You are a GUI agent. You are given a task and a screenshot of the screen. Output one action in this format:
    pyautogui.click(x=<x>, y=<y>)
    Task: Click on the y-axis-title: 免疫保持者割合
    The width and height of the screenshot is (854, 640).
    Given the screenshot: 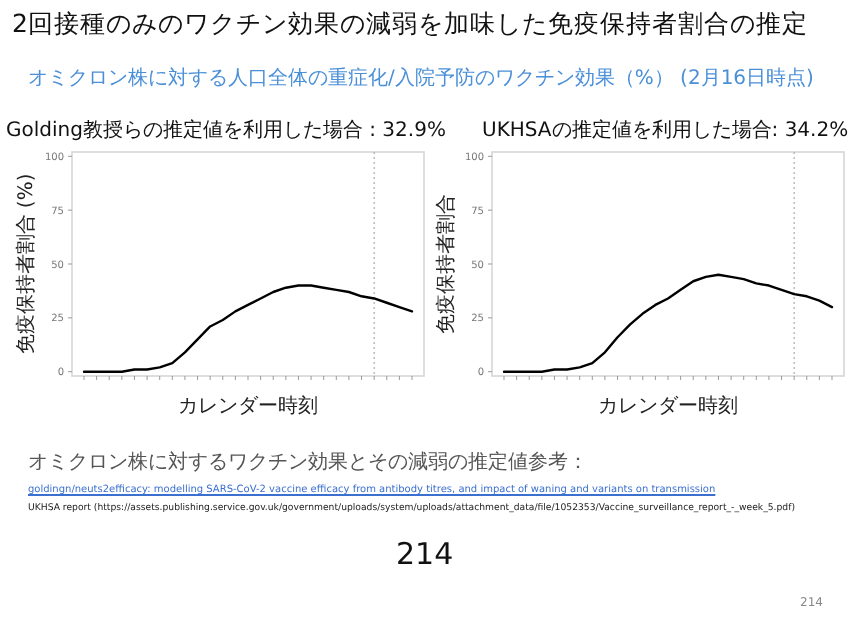 What is the action you would take?
    pyautogui.click(x=446, y=264)
    